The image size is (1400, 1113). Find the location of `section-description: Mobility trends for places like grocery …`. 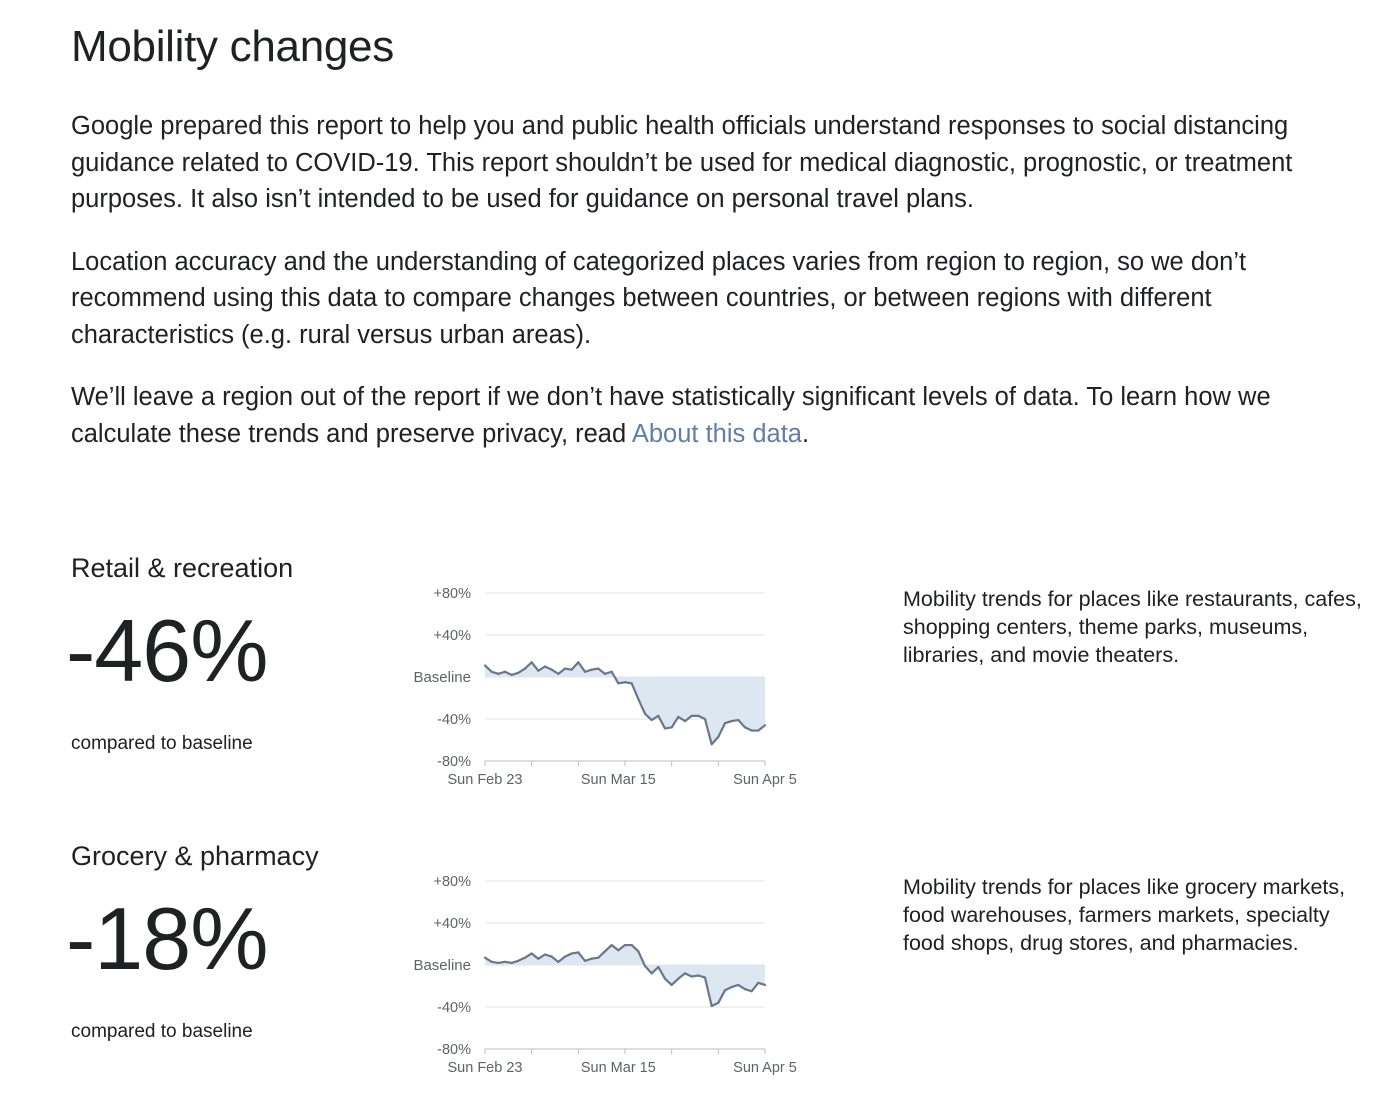

section-description: Mobility trends for places like grocery … is located at coordinates (1124, 915).